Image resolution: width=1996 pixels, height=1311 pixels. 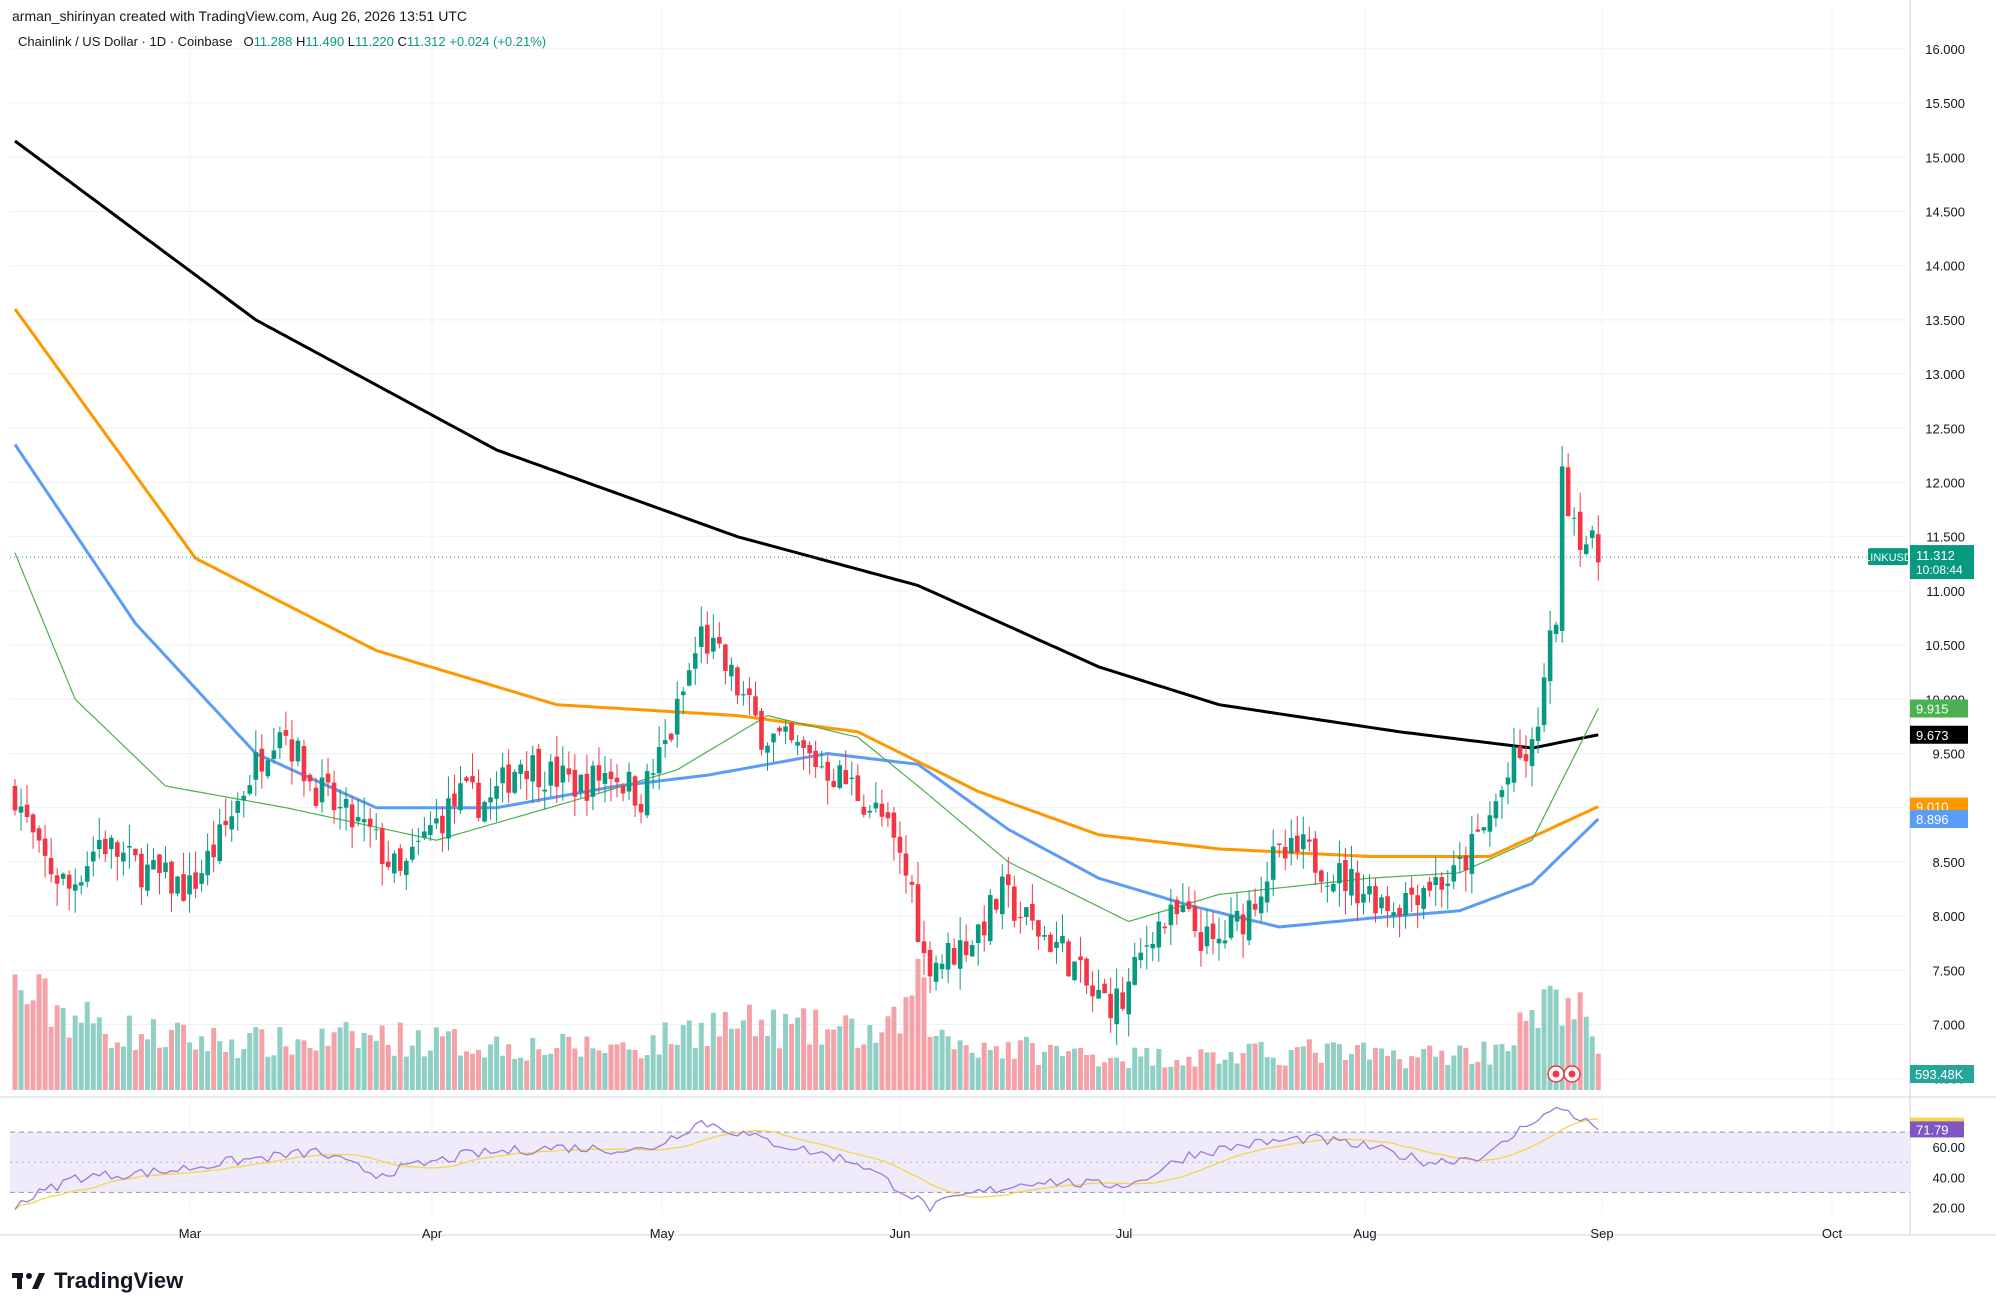 I want to click on rsi-band, so click(x=960, y=1162).